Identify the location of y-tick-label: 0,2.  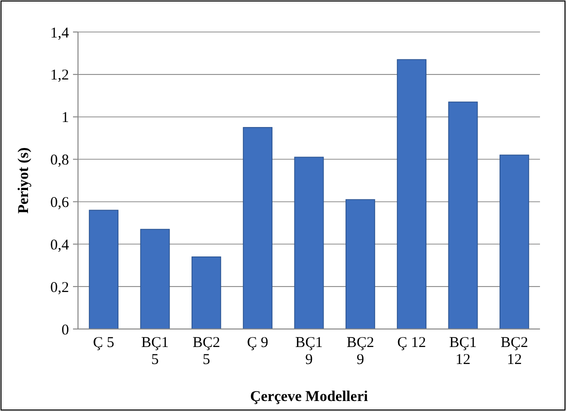
(59, 288).